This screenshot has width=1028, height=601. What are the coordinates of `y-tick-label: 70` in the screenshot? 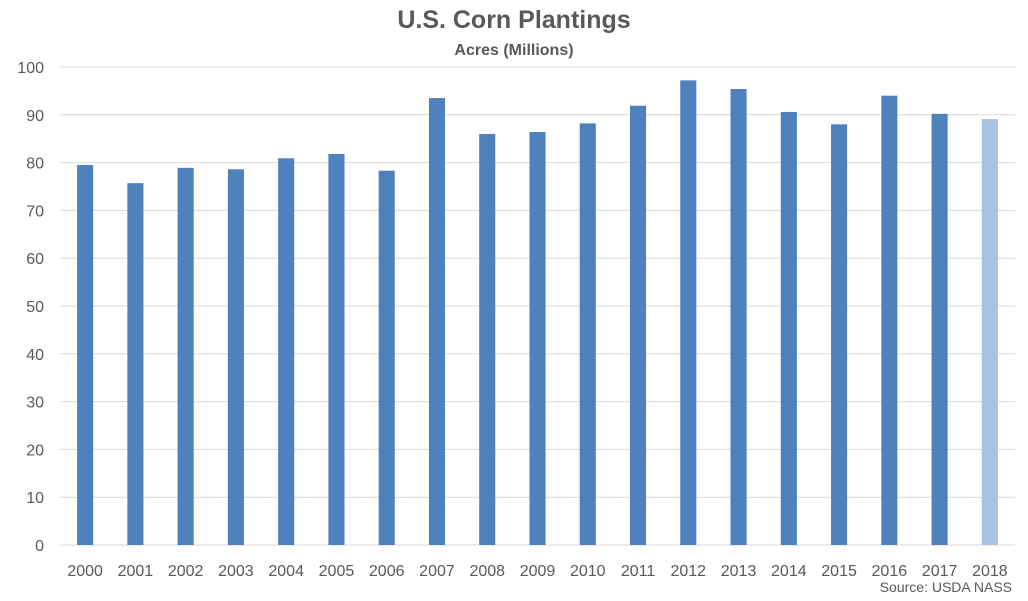 It's located at (35, 211).